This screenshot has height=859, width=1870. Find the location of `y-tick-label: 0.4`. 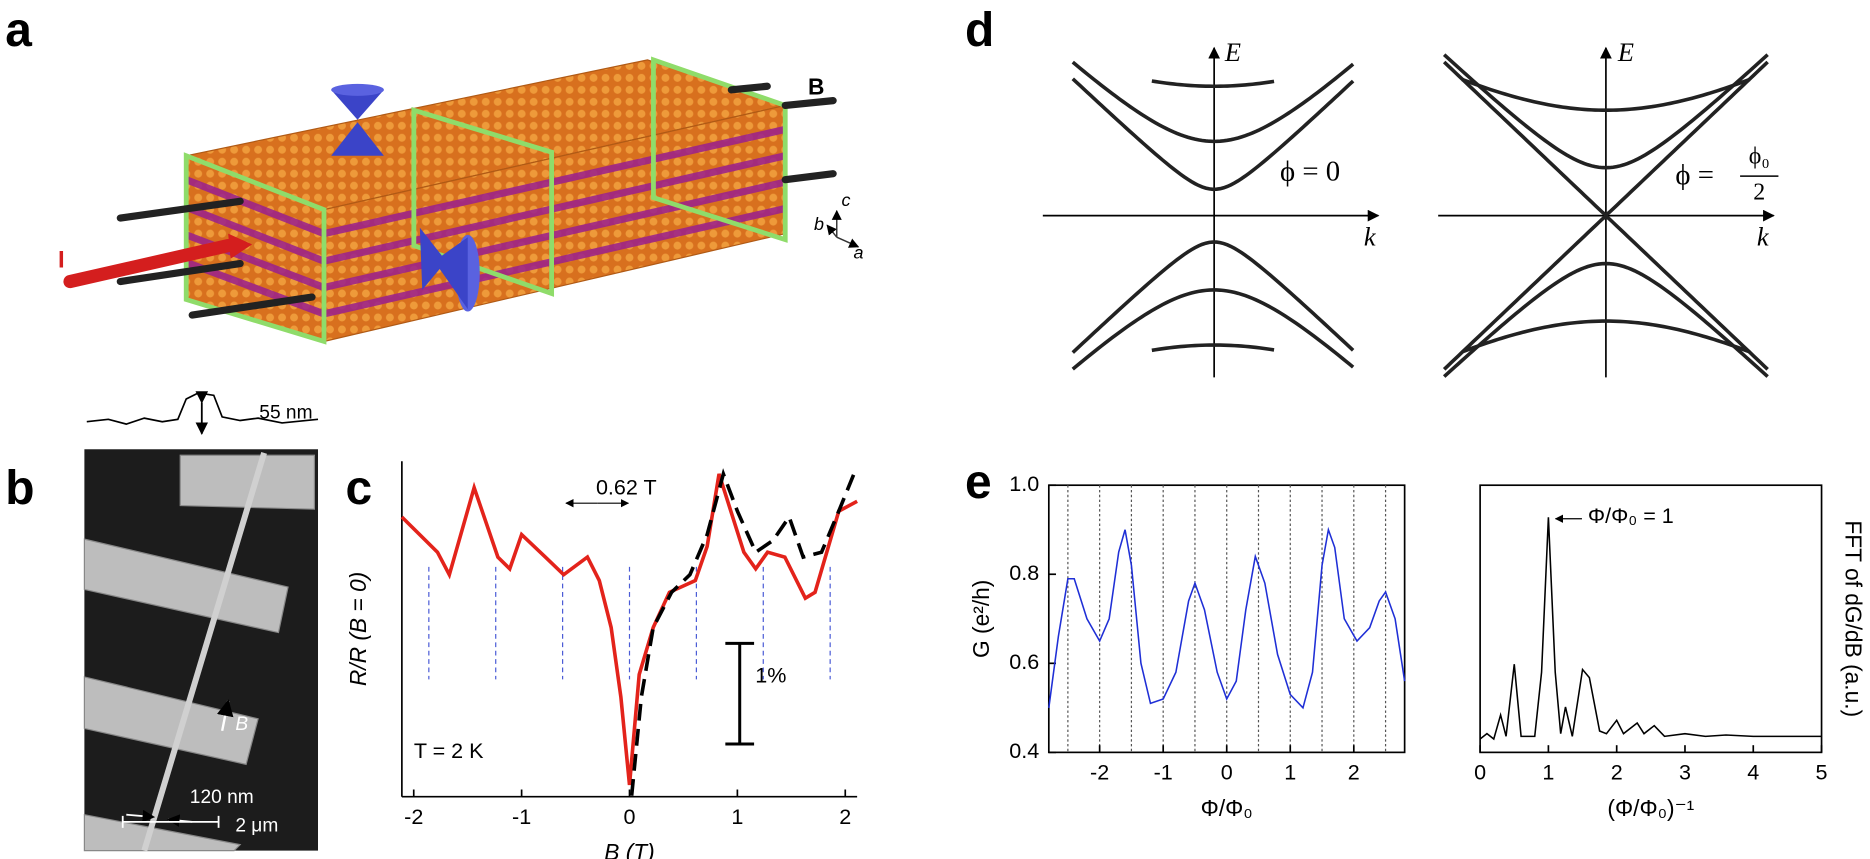

y-tick-label: 0.4 is located at coordinates (1024, 750).